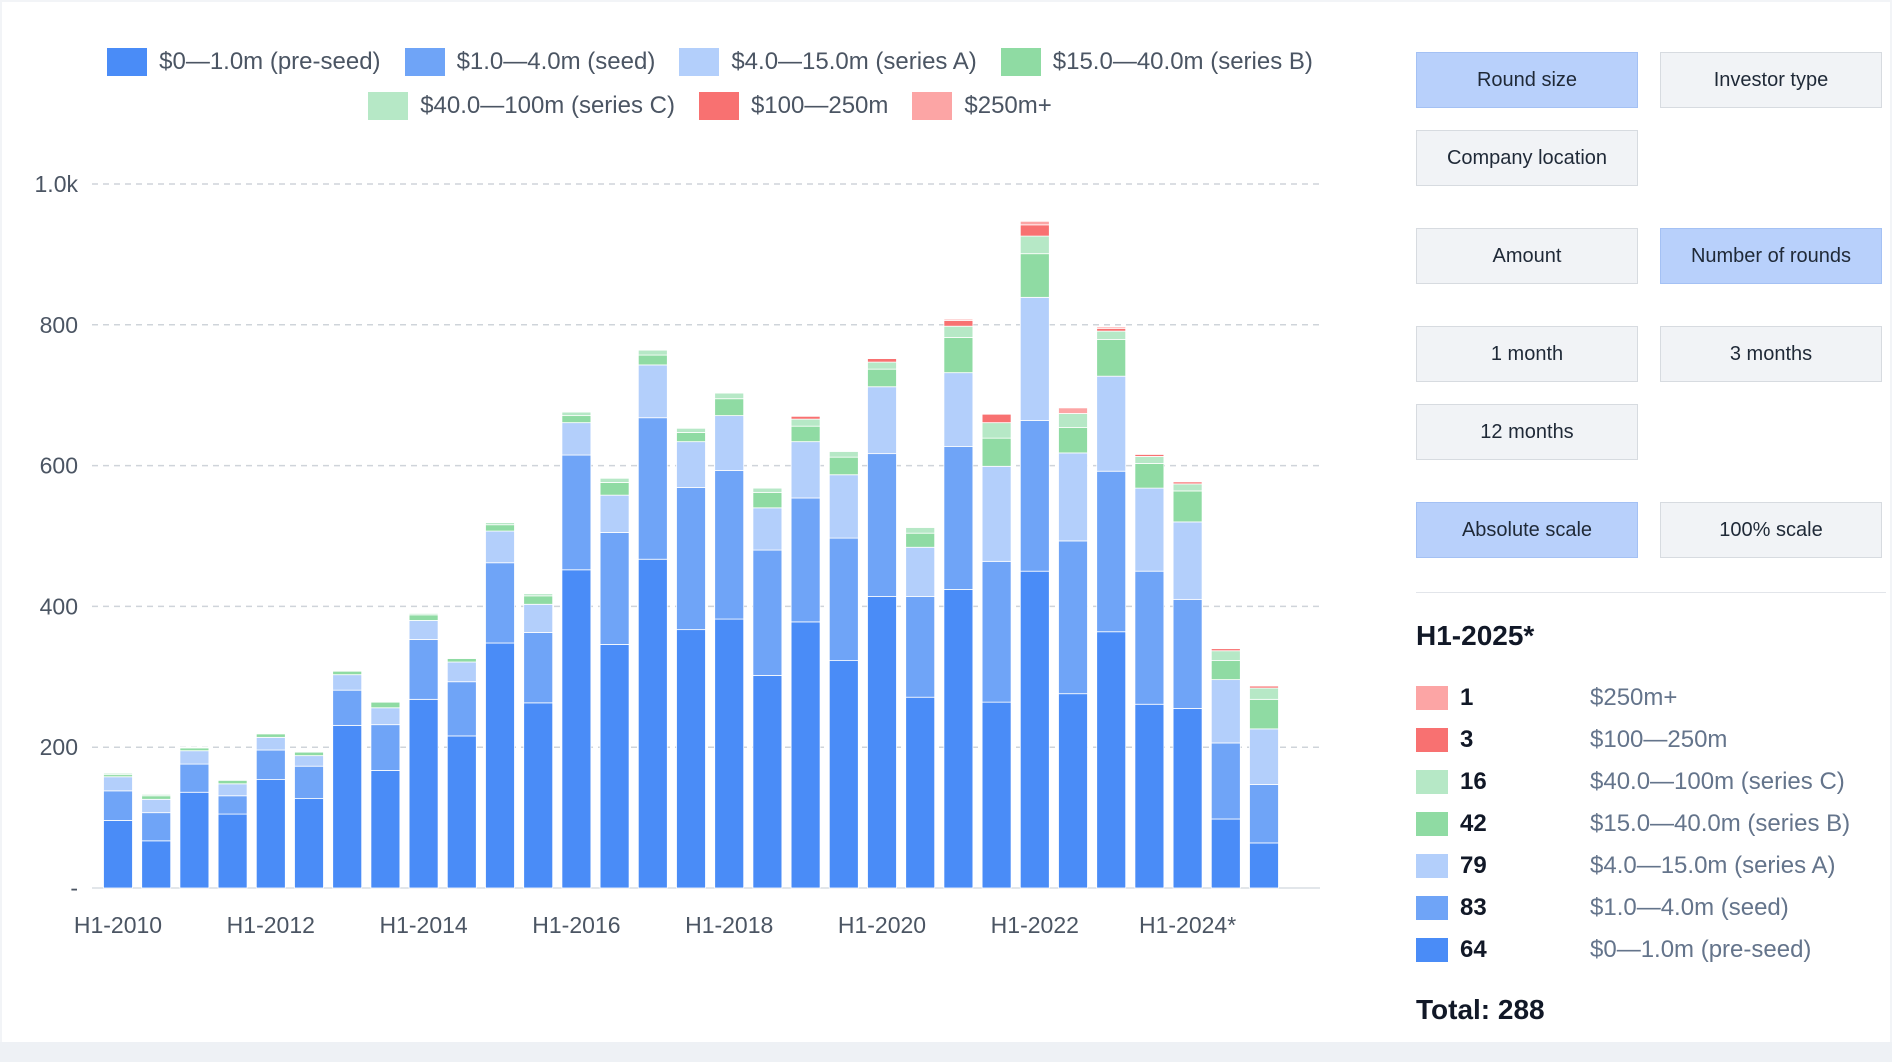 This screenshot has width=1892, height=1062. What do you see at coordinates (1771, 530) in the screenshot?
I see `percent-scale-button: 100% scale` at bounding box center [1771, 530].